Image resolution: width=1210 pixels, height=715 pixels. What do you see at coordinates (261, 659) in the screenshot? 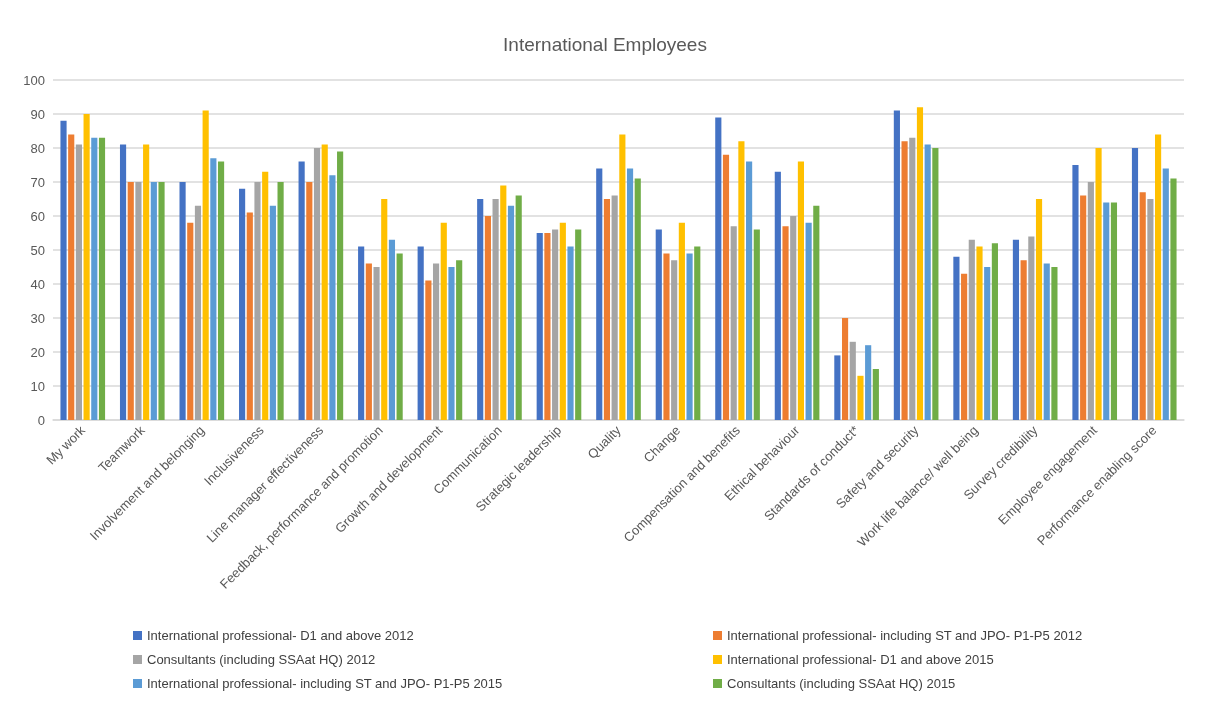
I see `legend-label: Consultants (including SSAat HQ) 2012` at bounding box center [261, 659].